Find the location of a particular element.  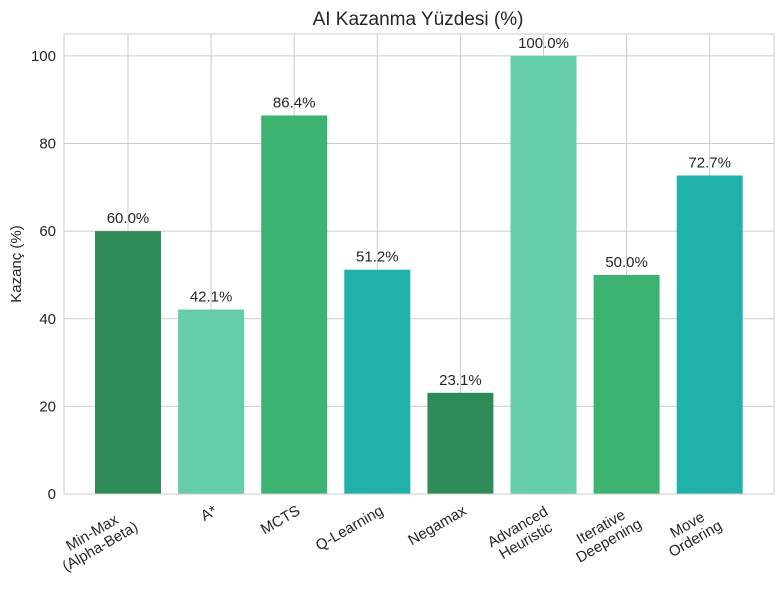

bar-value-label: 23.1% is located at coordinates (460, 380).